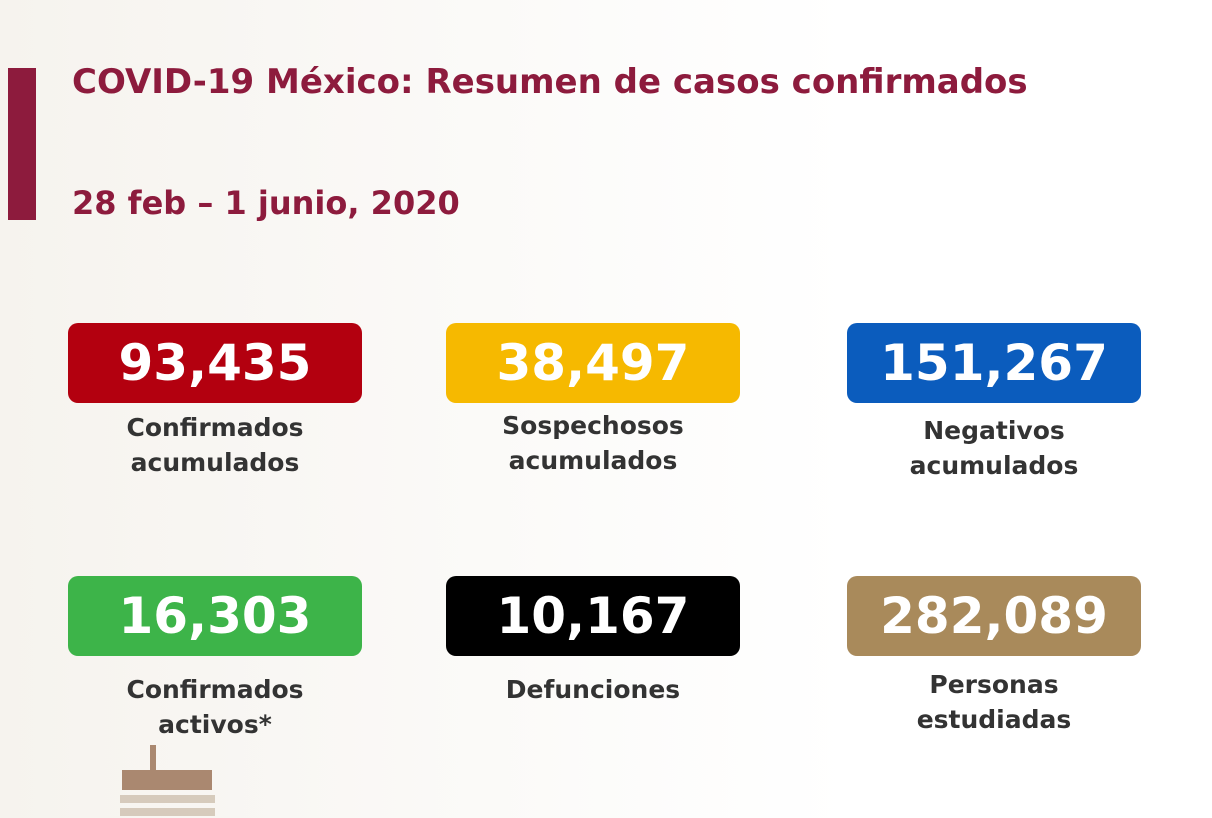 This screenshot has height=818, width=1212. I want to click on label-line: Defunciones, so click(593, 689).